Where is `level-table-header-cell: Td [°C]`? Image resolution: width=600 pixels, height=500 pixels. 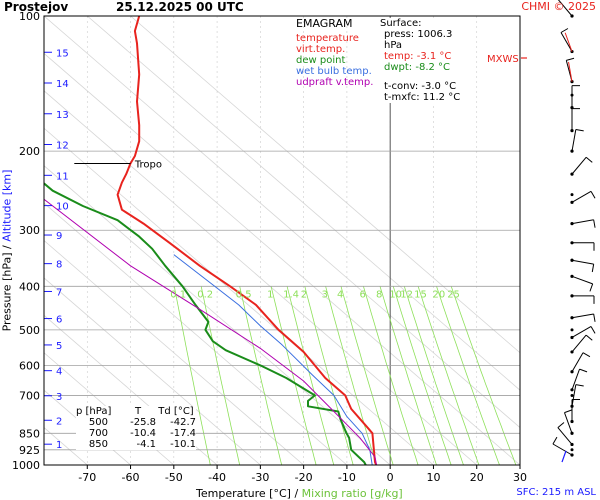 level-table-header-cell: Td [°C] is located at coordinates (176, 411).